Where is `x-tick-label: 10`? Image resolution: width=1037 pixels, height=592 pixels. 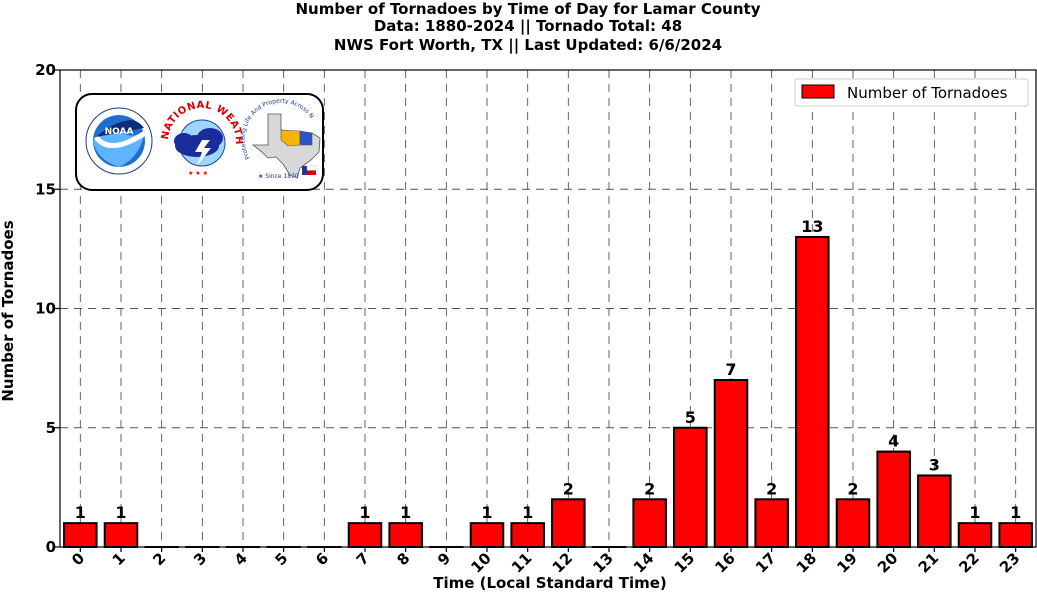
x-tick-label: 10 is located at coordinates (480, 562).